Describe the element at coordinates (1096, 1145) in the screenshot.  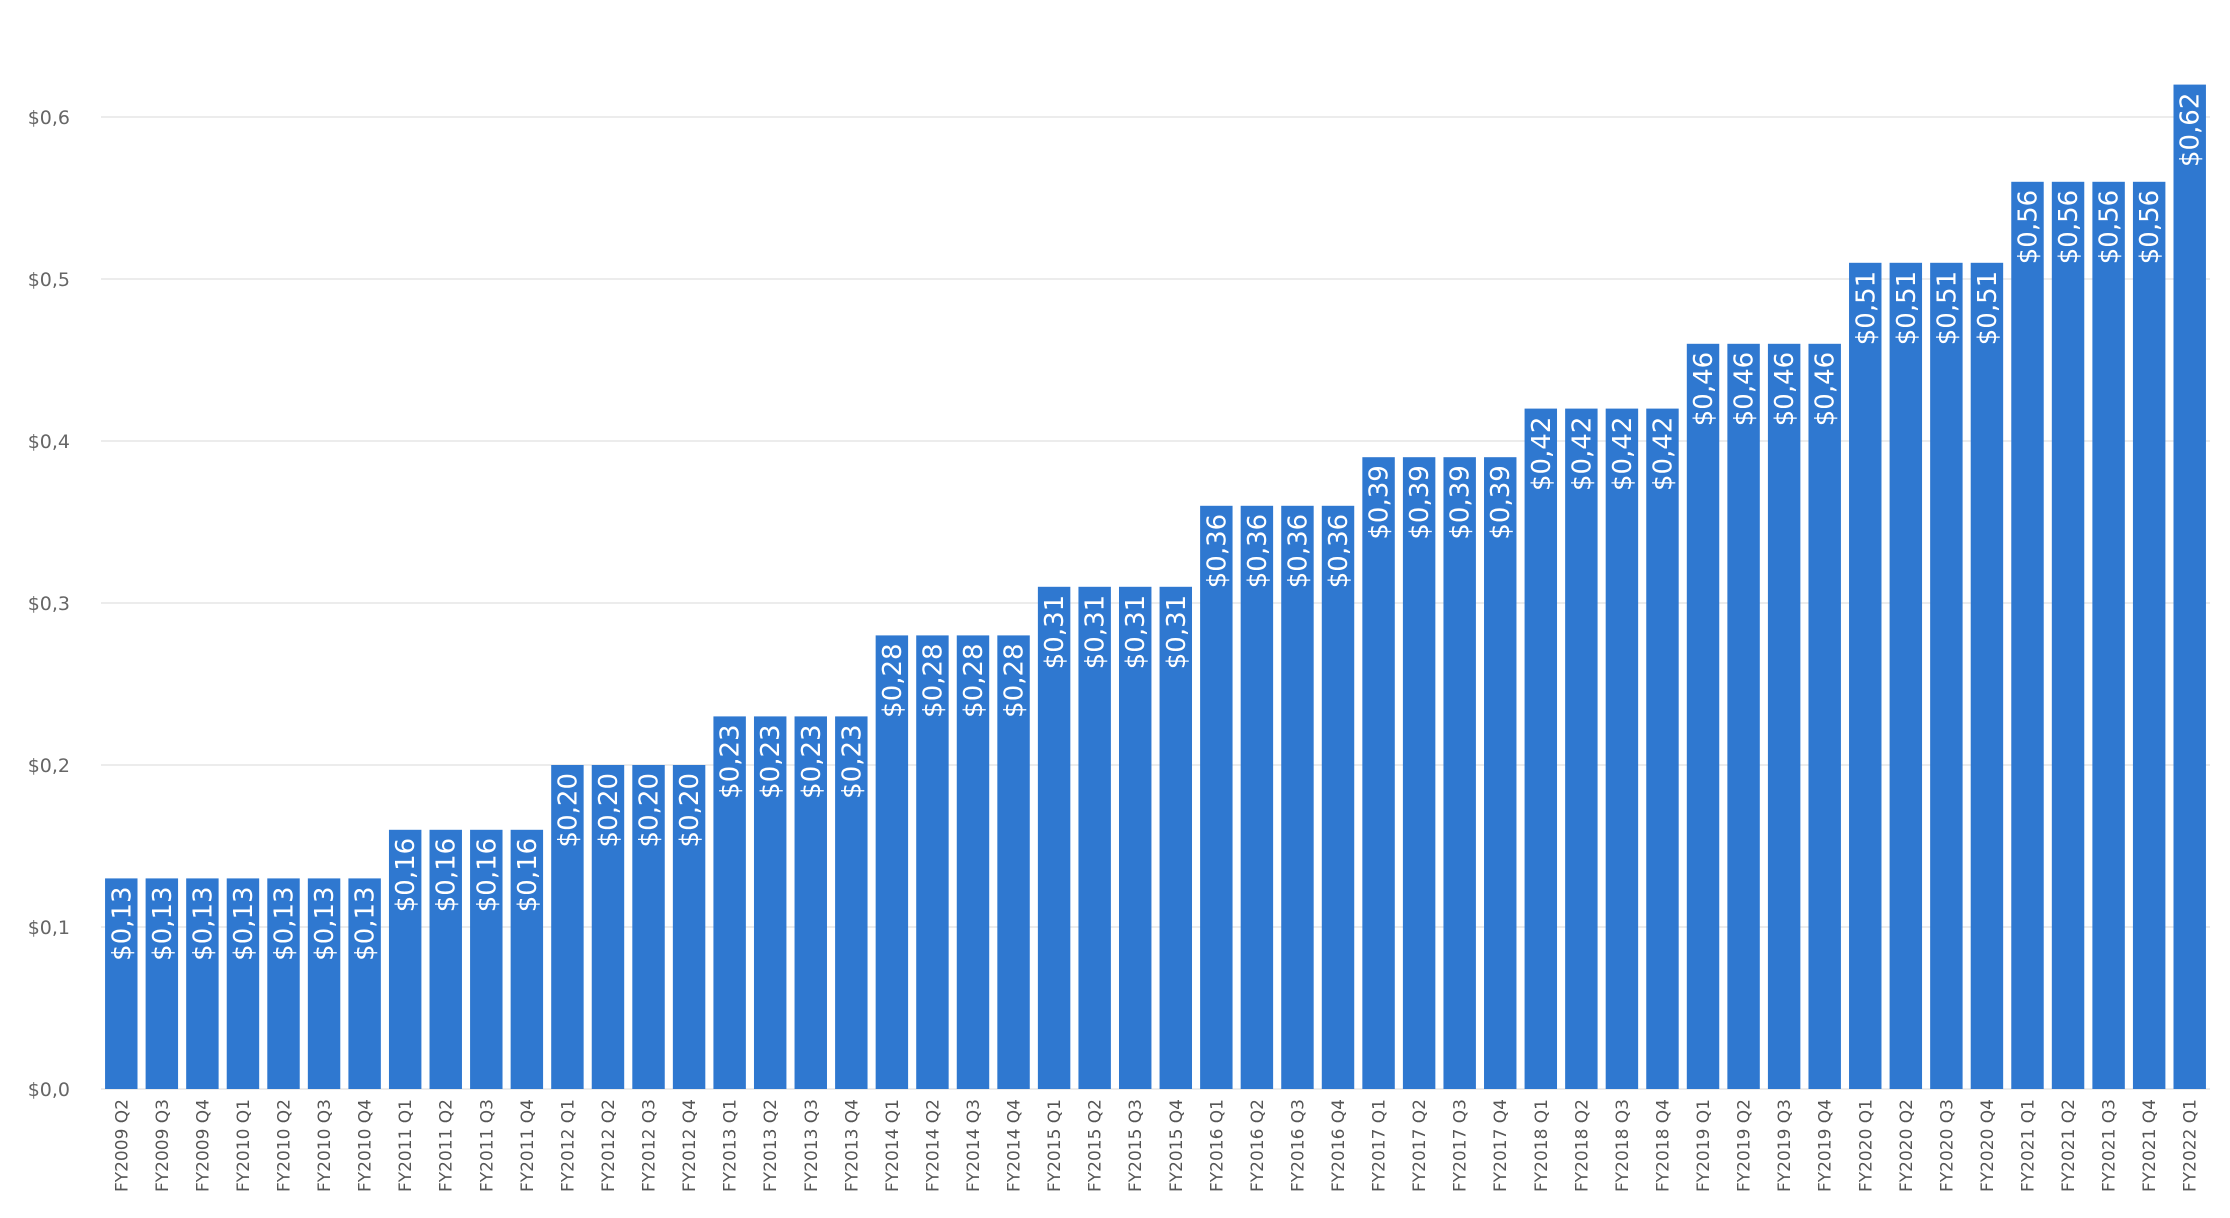
I see `x-tick-label: FY2015 Q2` at that location.